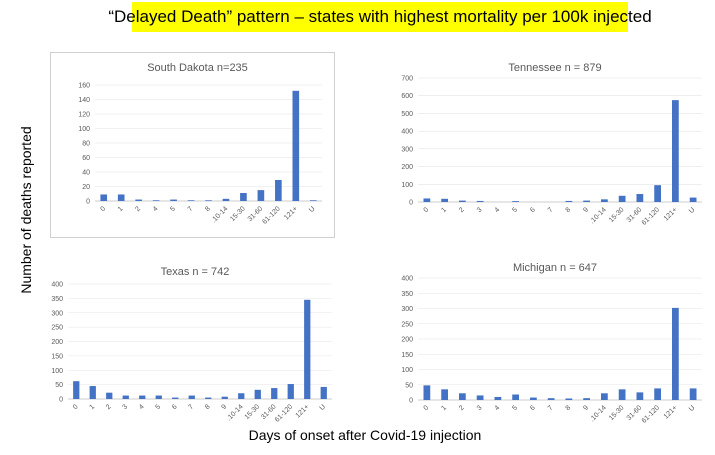 The image size is (715, 455). What do you see at coordinates (197, 68) in the screenshot?
I see `chart-title: South Dakota n=235` at bounding box center [197, 68].